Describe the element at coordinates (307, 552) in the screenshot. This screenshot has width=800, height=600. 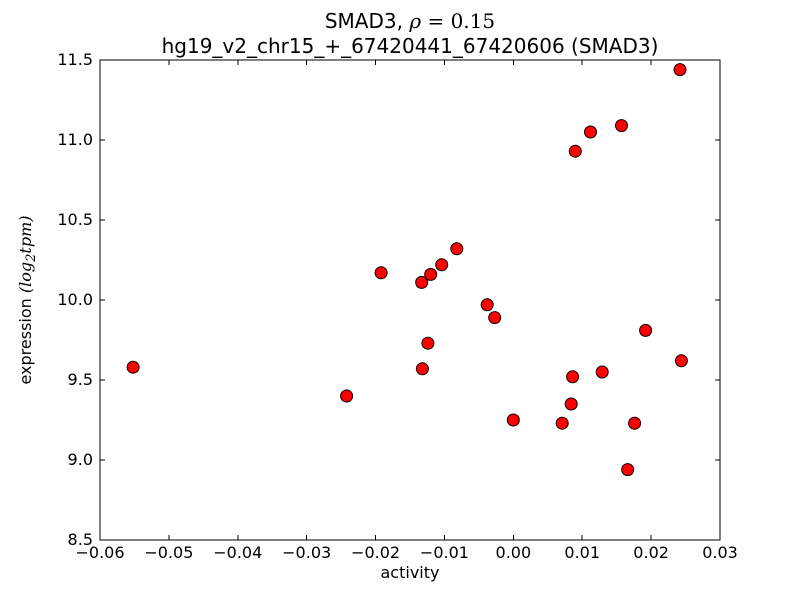
I see `x-tick-label: −0.03` at that location.